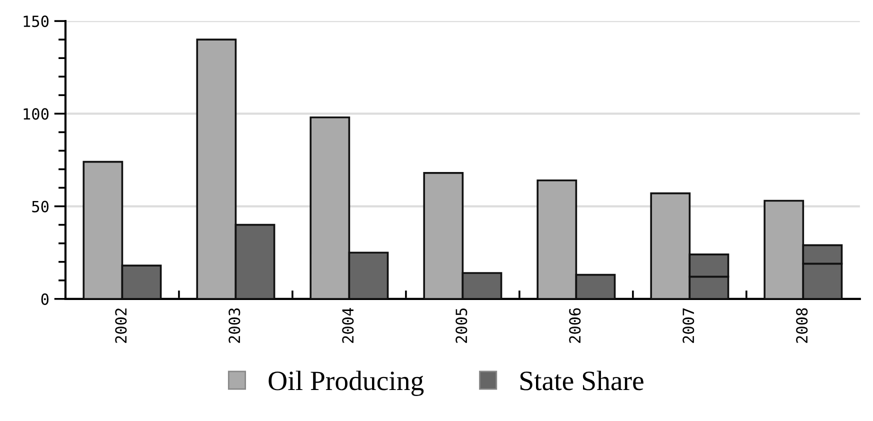  Describe the element at coordinates (36, 22) in the screenshot. I see `y-tick-label: 150` at that location.